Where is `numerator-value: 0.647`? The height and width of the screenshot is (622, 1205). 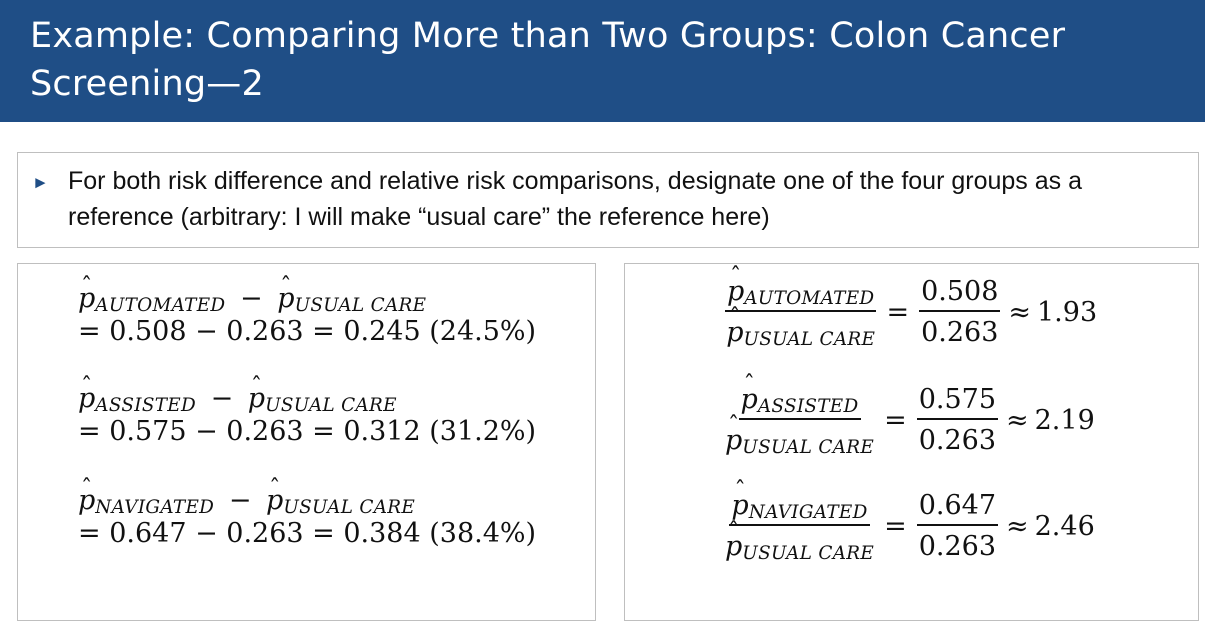 numerator-value: 0.647 is located at coordinates (957, 508).